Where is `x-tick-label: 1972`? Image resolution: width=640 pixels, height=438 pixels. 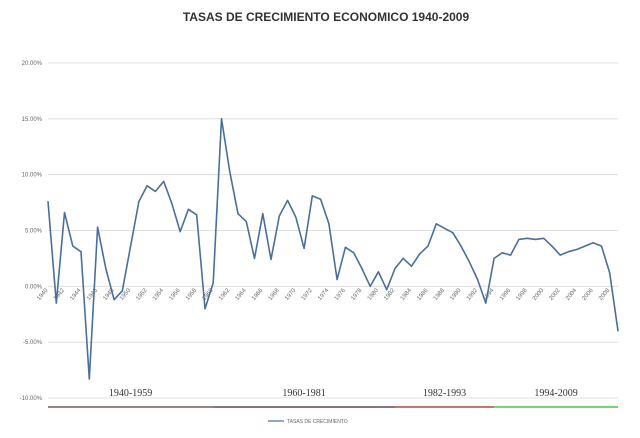
x-tick-label: 1972 is located at coordinates (308, 294).